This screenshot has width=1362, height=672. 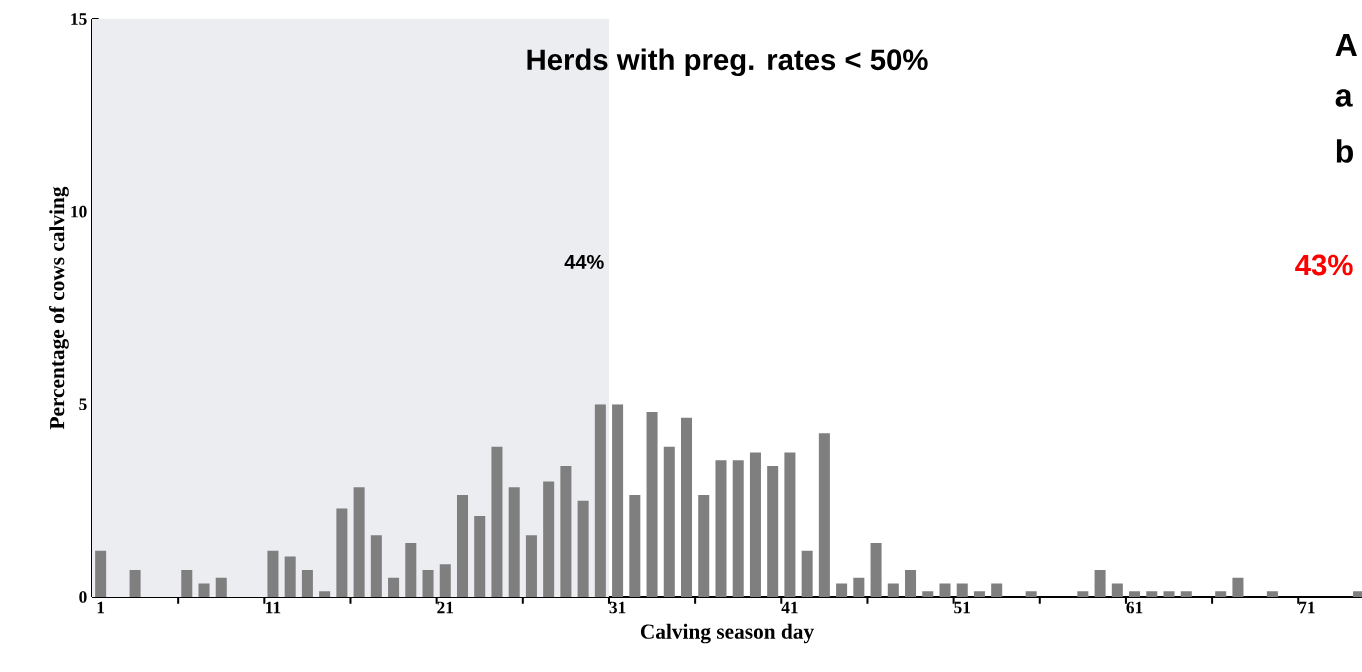 What do you see at coordinates (1344, 151) in the screenshot?
I see `annotation: b` at bounding box center [1344, 151].